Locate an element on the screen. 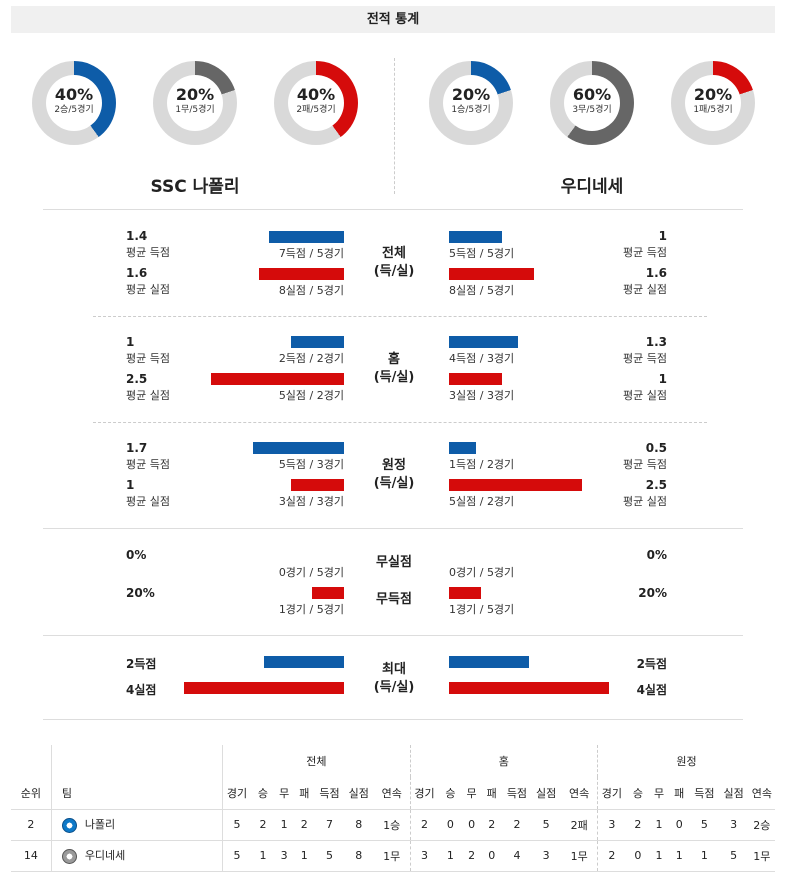 The width and height of the screenshot is (788, 887). donut-sub: 3무/5경기 is located at coordinates (592, 110).